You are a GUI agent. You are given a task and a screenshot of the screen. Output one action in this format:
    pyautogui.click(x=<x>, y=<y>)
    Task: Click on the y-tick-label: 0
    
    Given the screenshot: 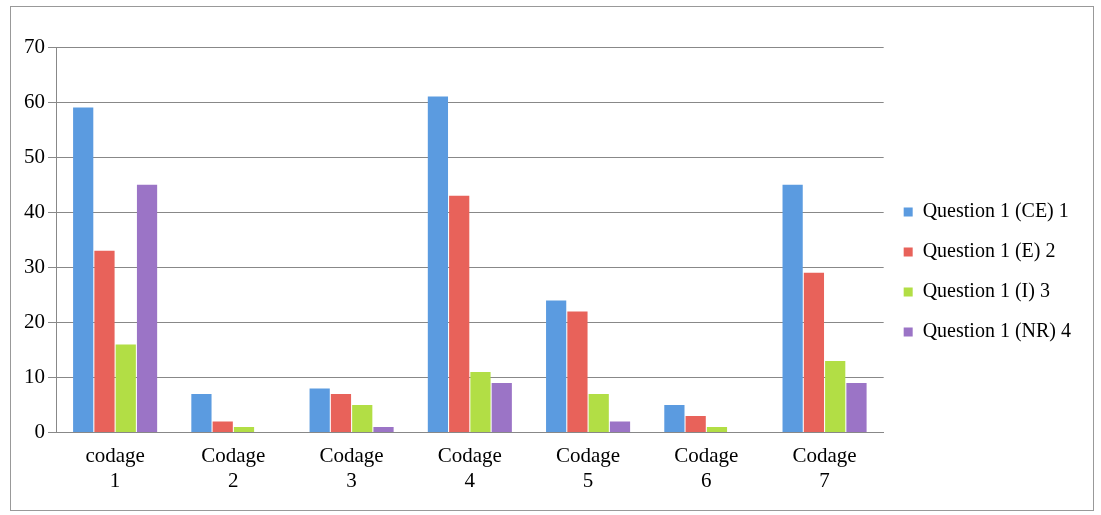 What is the action you would take?
    pyautogui.click(x=39, y=431)
    